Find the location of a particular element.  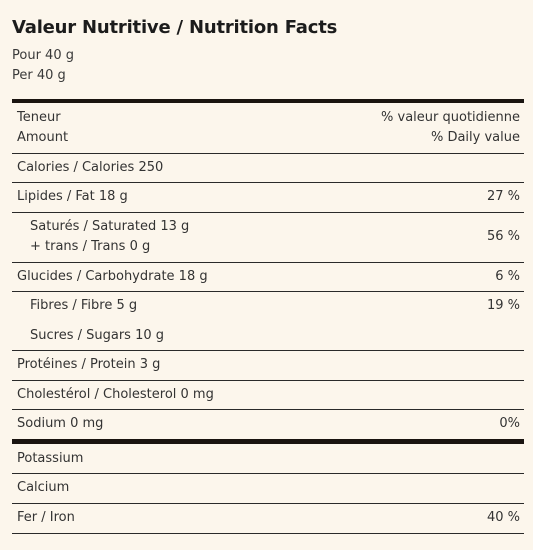

carbohydrate-daily-value: 6 % is located at coordinates (507, 276).